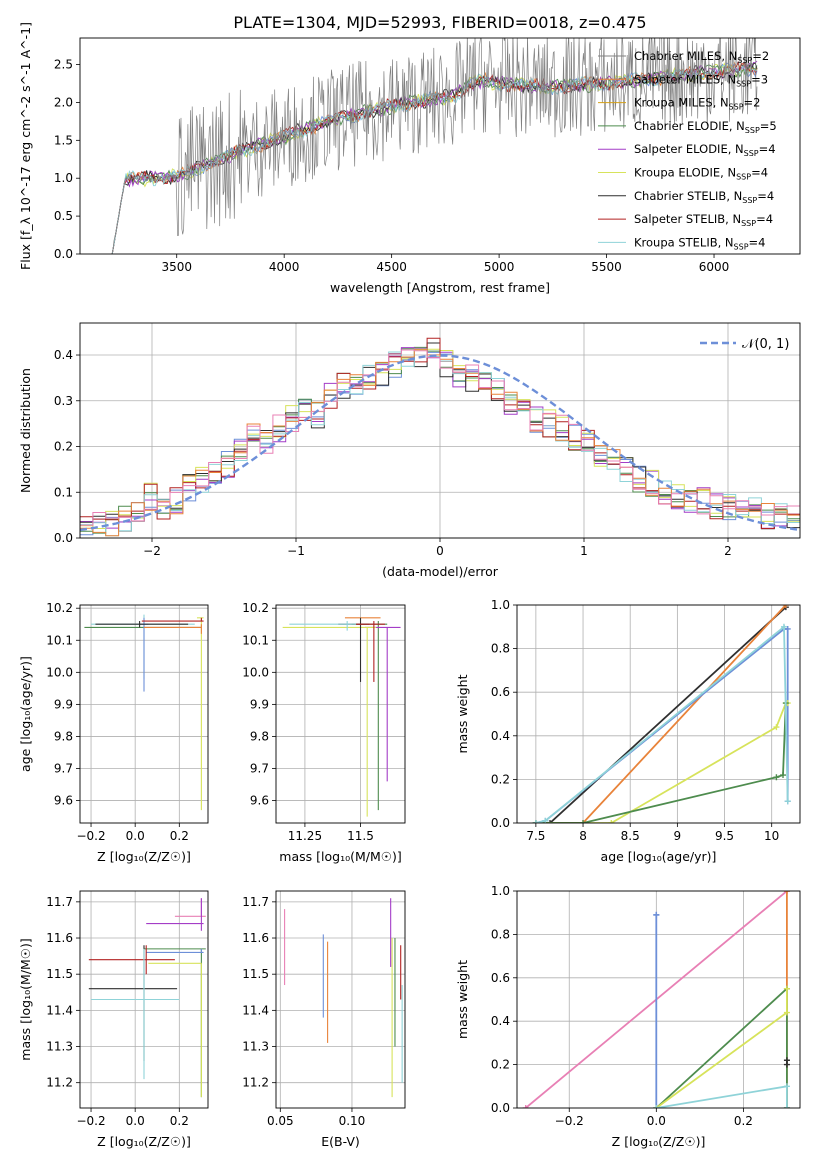 This screenshot has height=1170, width=819. What do you see at coordinates (255, 938) in the screenshot?
I see `y-tick-label: 11.6` at bounding box center [255, 938].